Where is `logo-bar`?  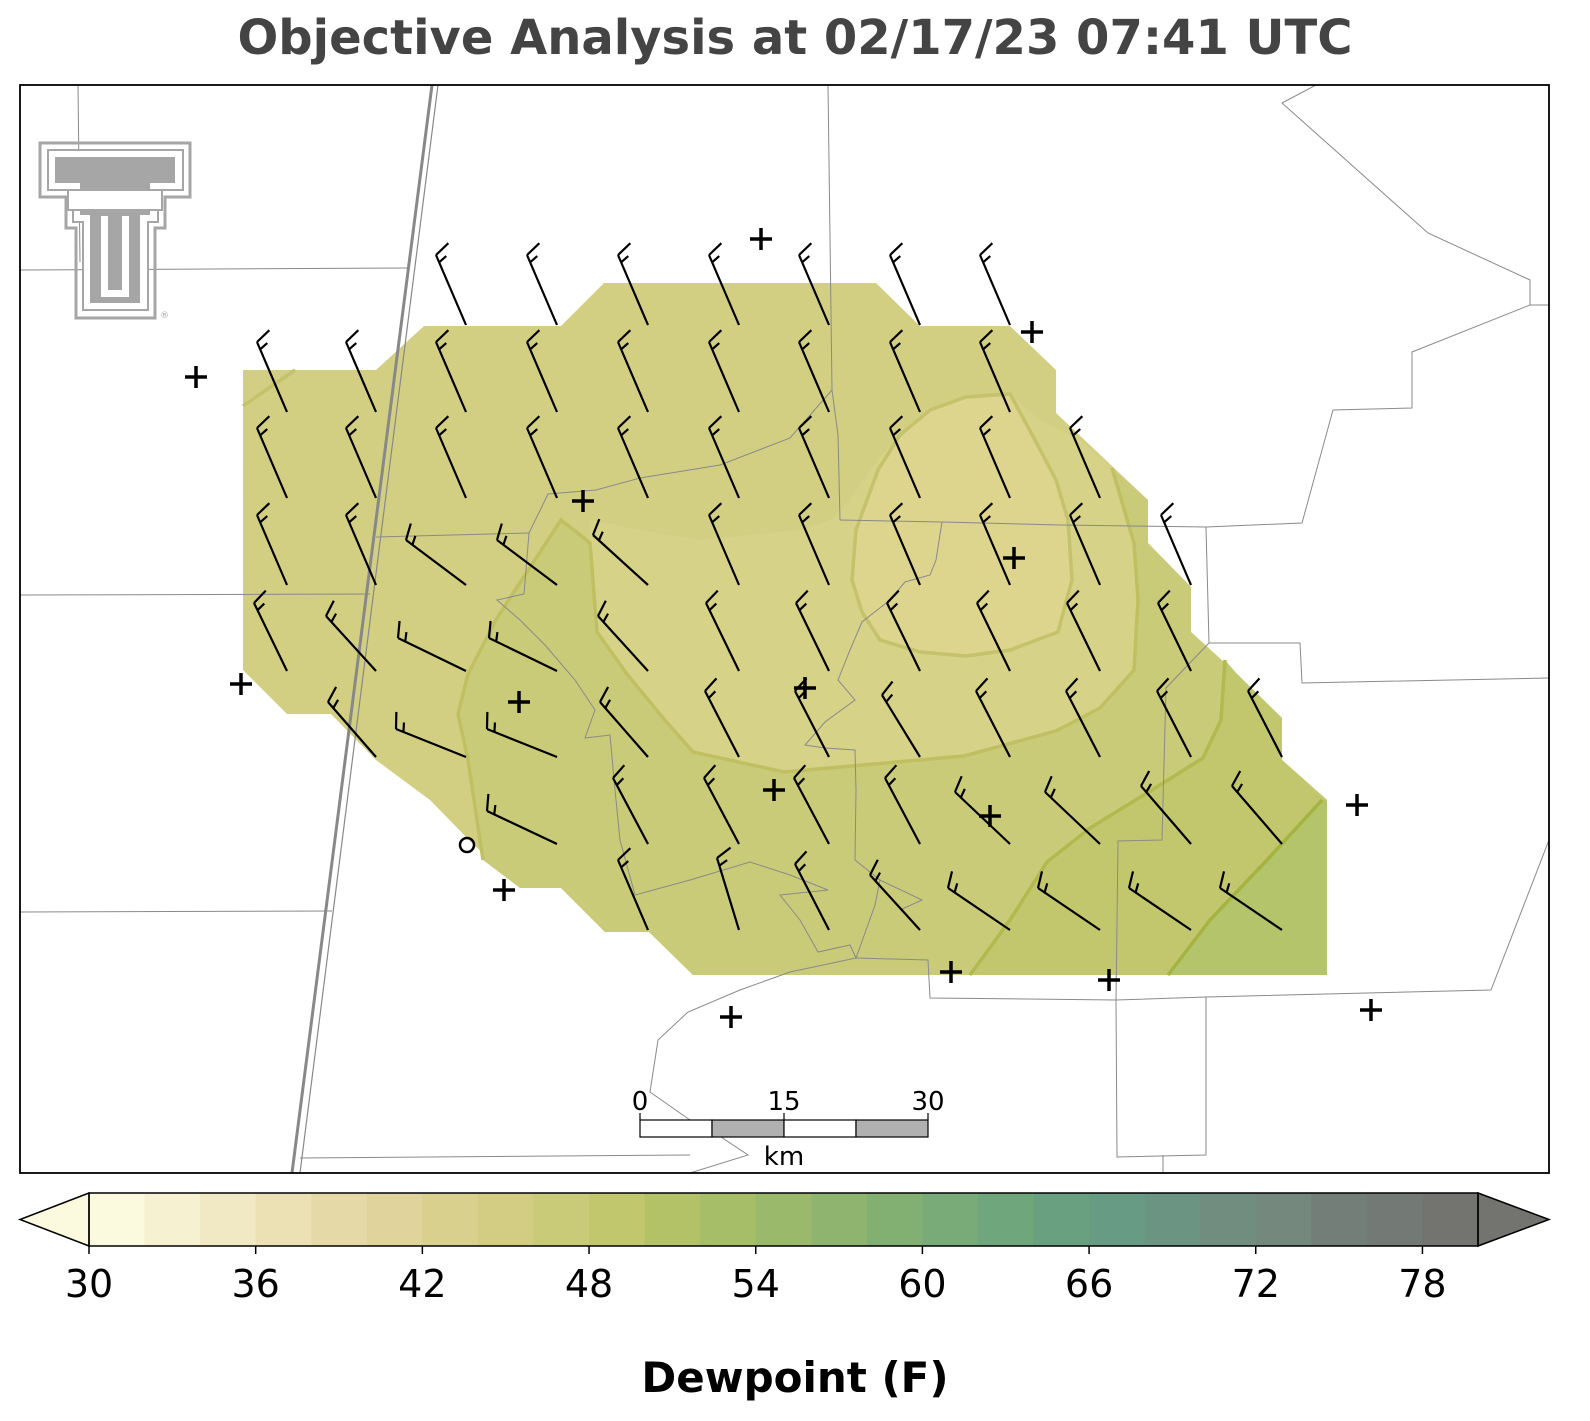
logo-bar is located at coordinates (115, 200).